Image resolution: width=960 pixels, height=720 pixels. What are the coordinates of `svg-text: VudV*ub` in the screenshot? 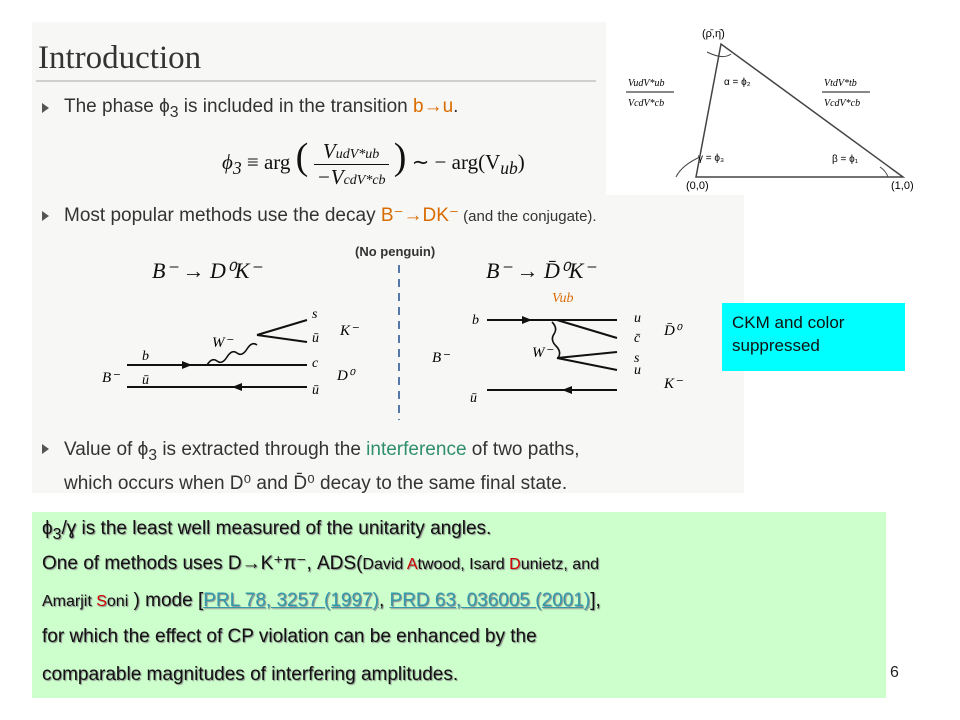 It's located at (646, 83).